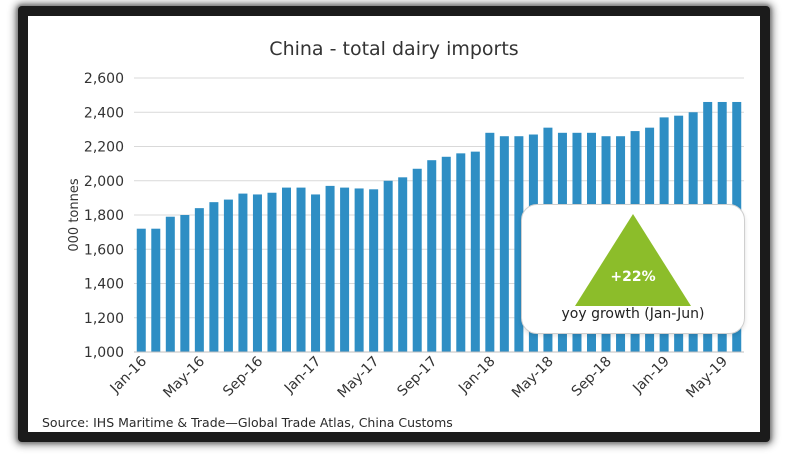 The width and height of the screenshot is (800, 470). Describe the element at coordinates (476, 375) in the screenshot. I see `x-tick-label: Jan-18` at that location.